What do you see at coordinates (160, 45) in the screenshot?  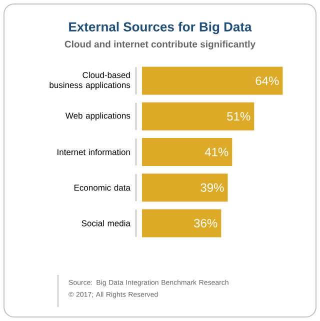 I see `chart-subtitle: Cloud and internet contribute significantly` at bounding box center [160, 45].